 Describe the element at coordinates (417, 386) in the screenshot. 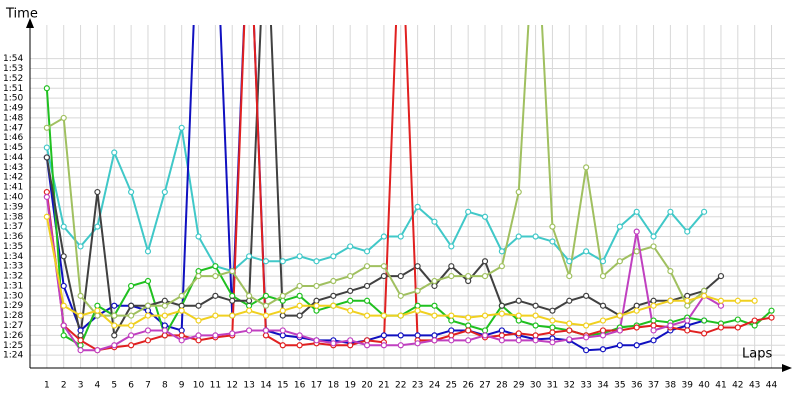

I see `x-tick-label: 23` at that location.